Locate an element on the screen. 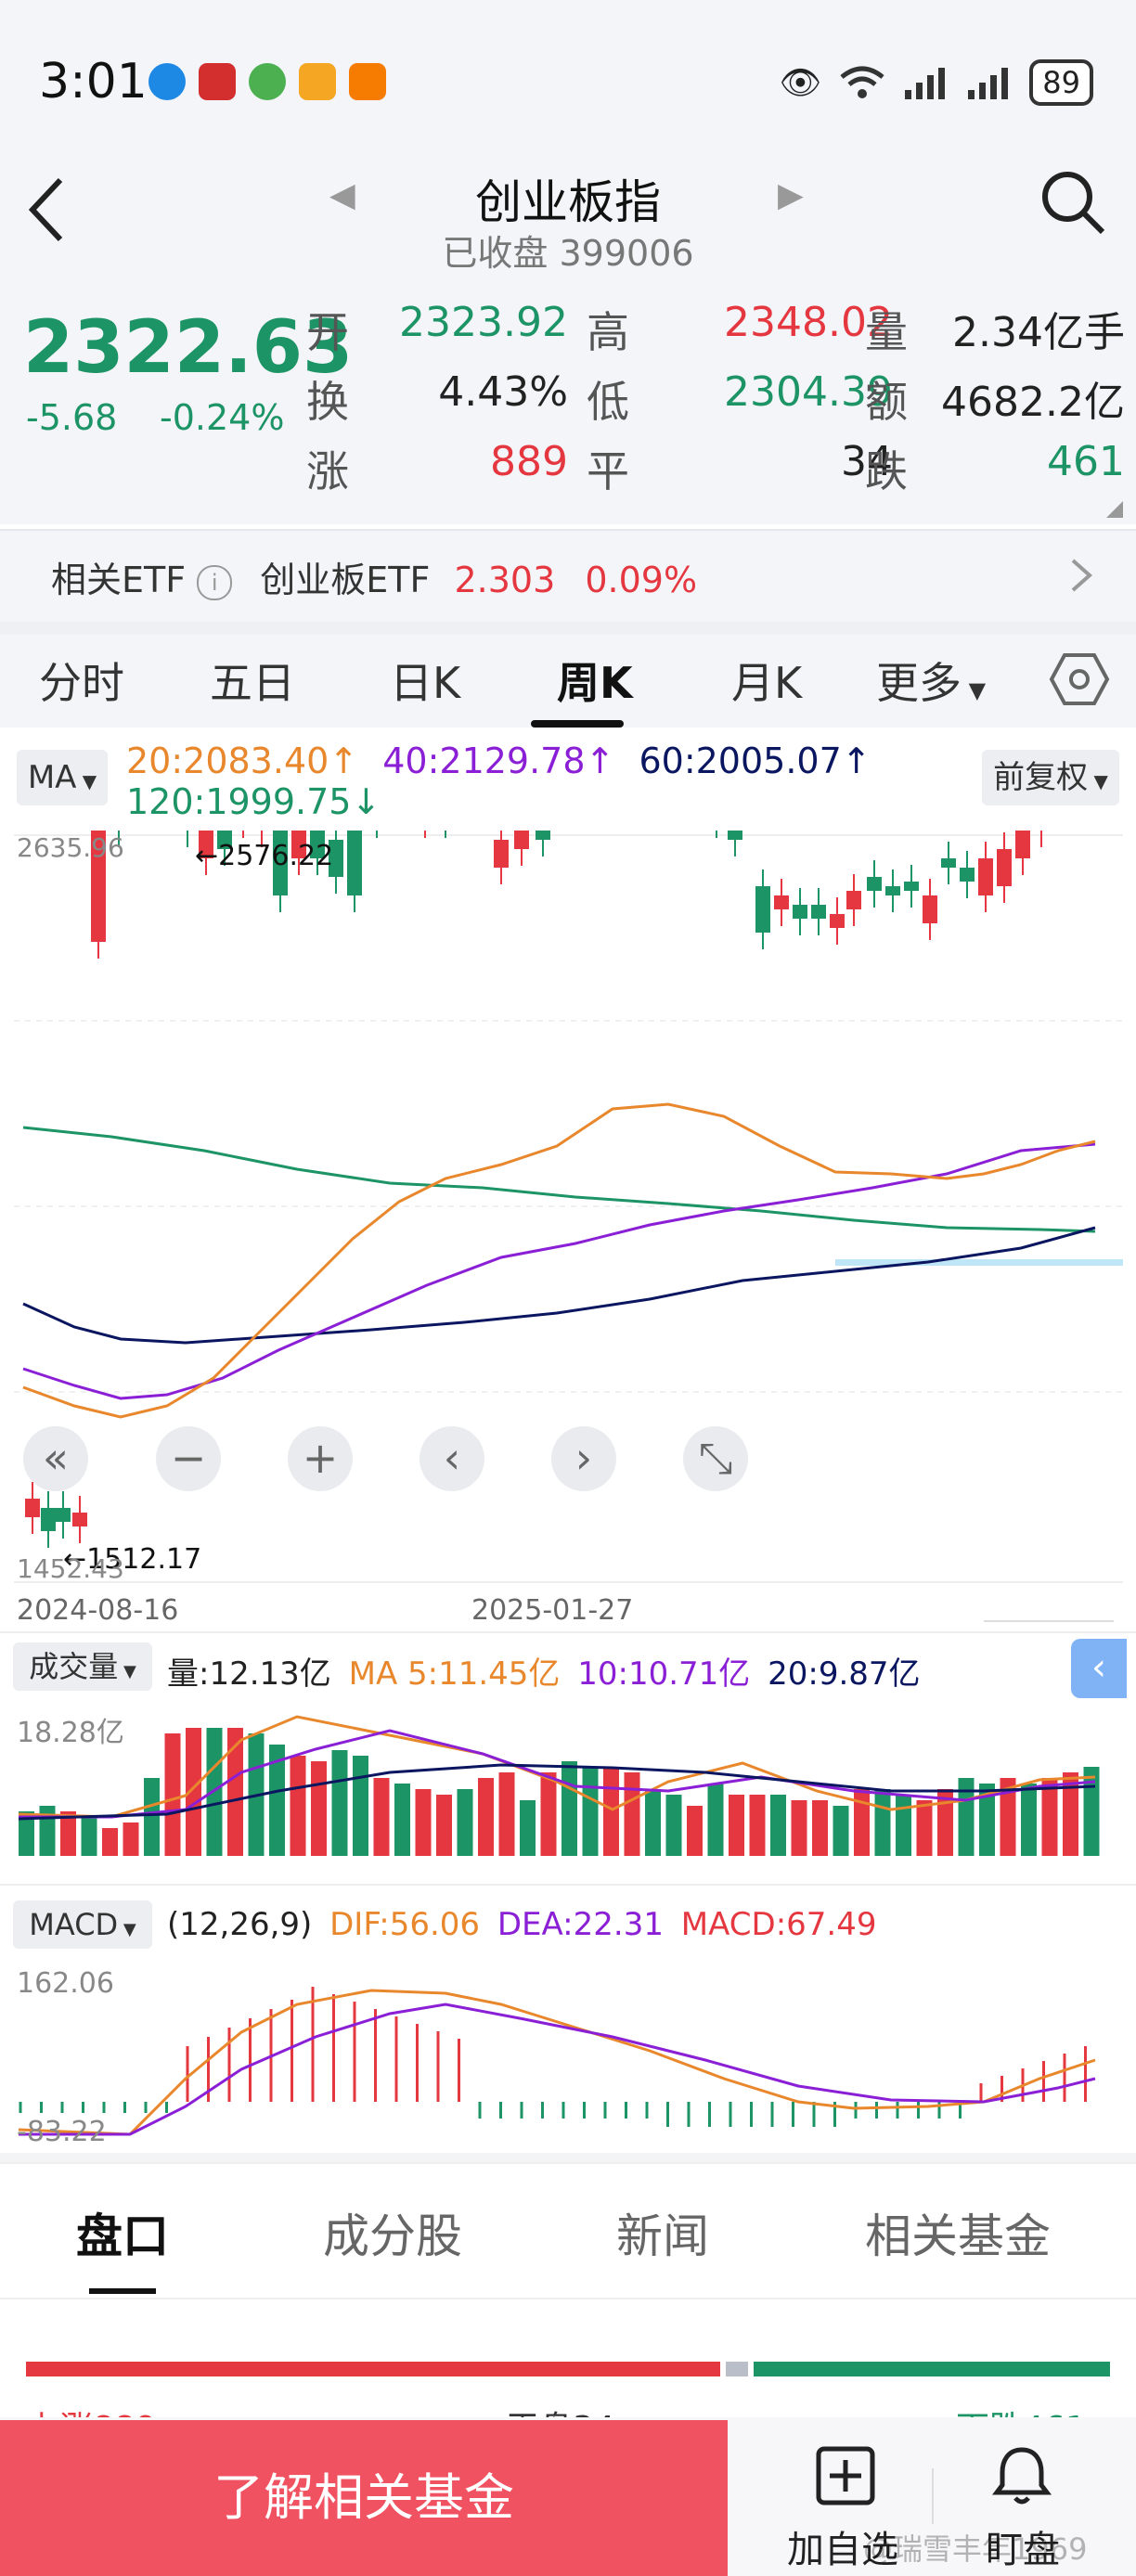 Image resolution: width=1136 pixels, height=2576 pixels. ma40-line is located at coordinates (559, 1271).